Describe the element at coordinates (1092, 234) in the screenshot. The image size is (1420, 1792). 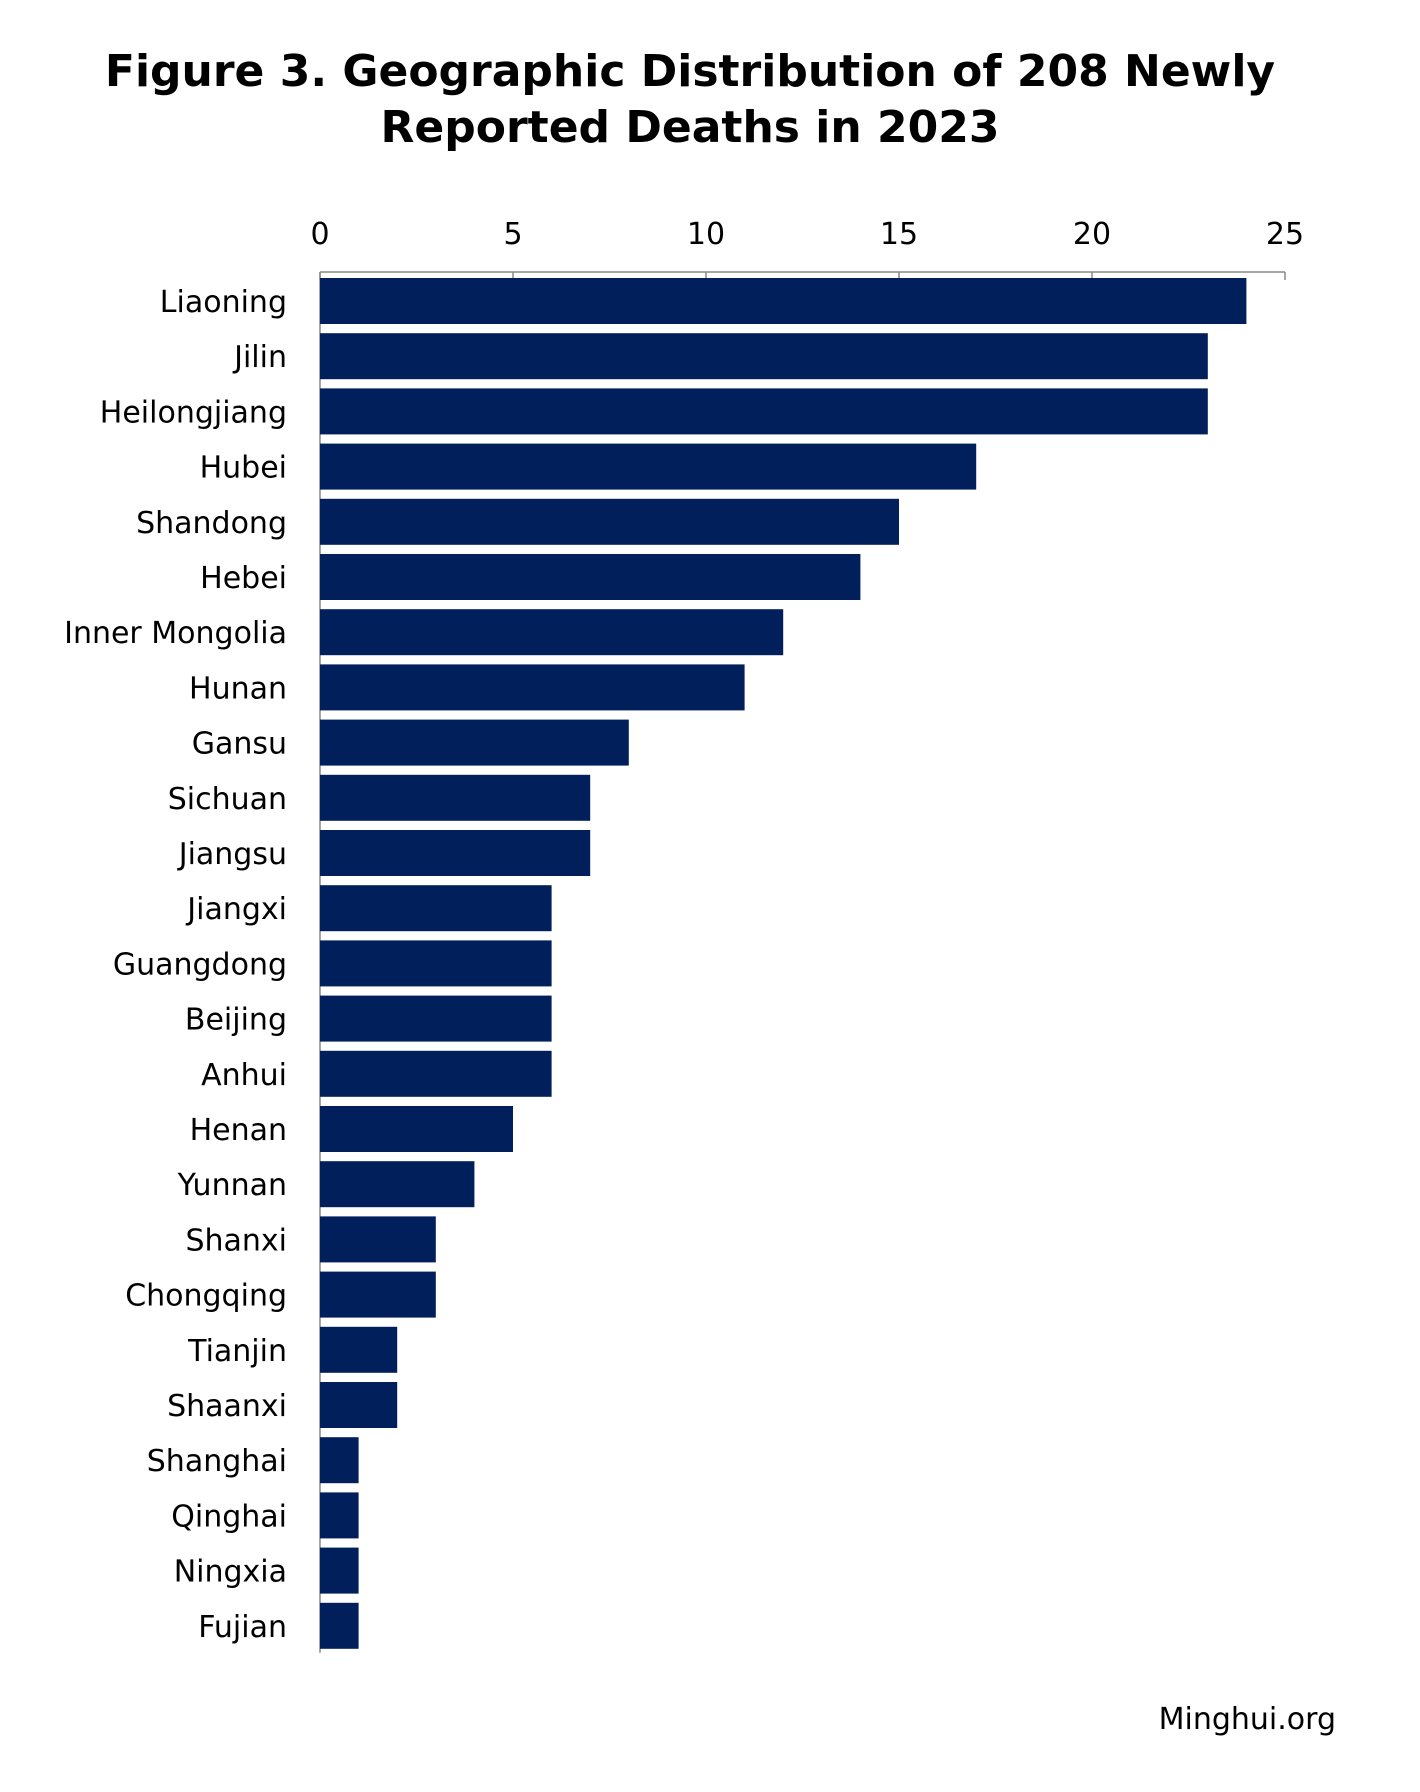
I see `x-tick-label: 20` at that location.